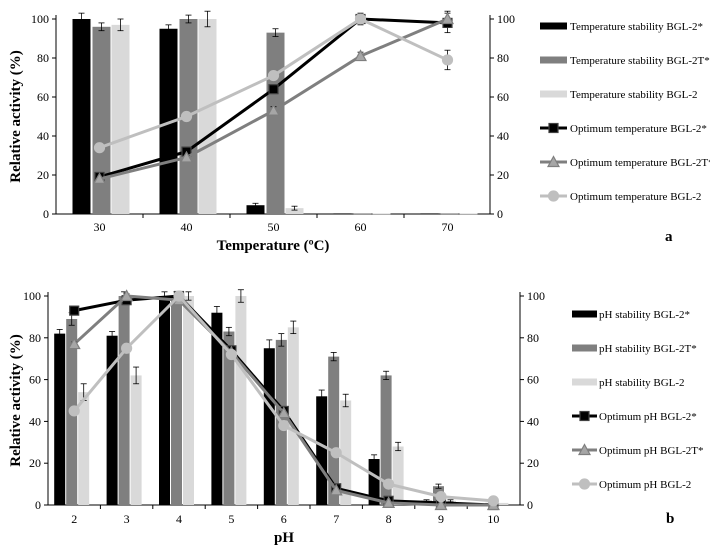 The height and width of the screenshot is (548, 710). Describe the element at coordinates (634, 349) in the screenshot. I see `legend-item: pH stability BGL-2T*` at that location.